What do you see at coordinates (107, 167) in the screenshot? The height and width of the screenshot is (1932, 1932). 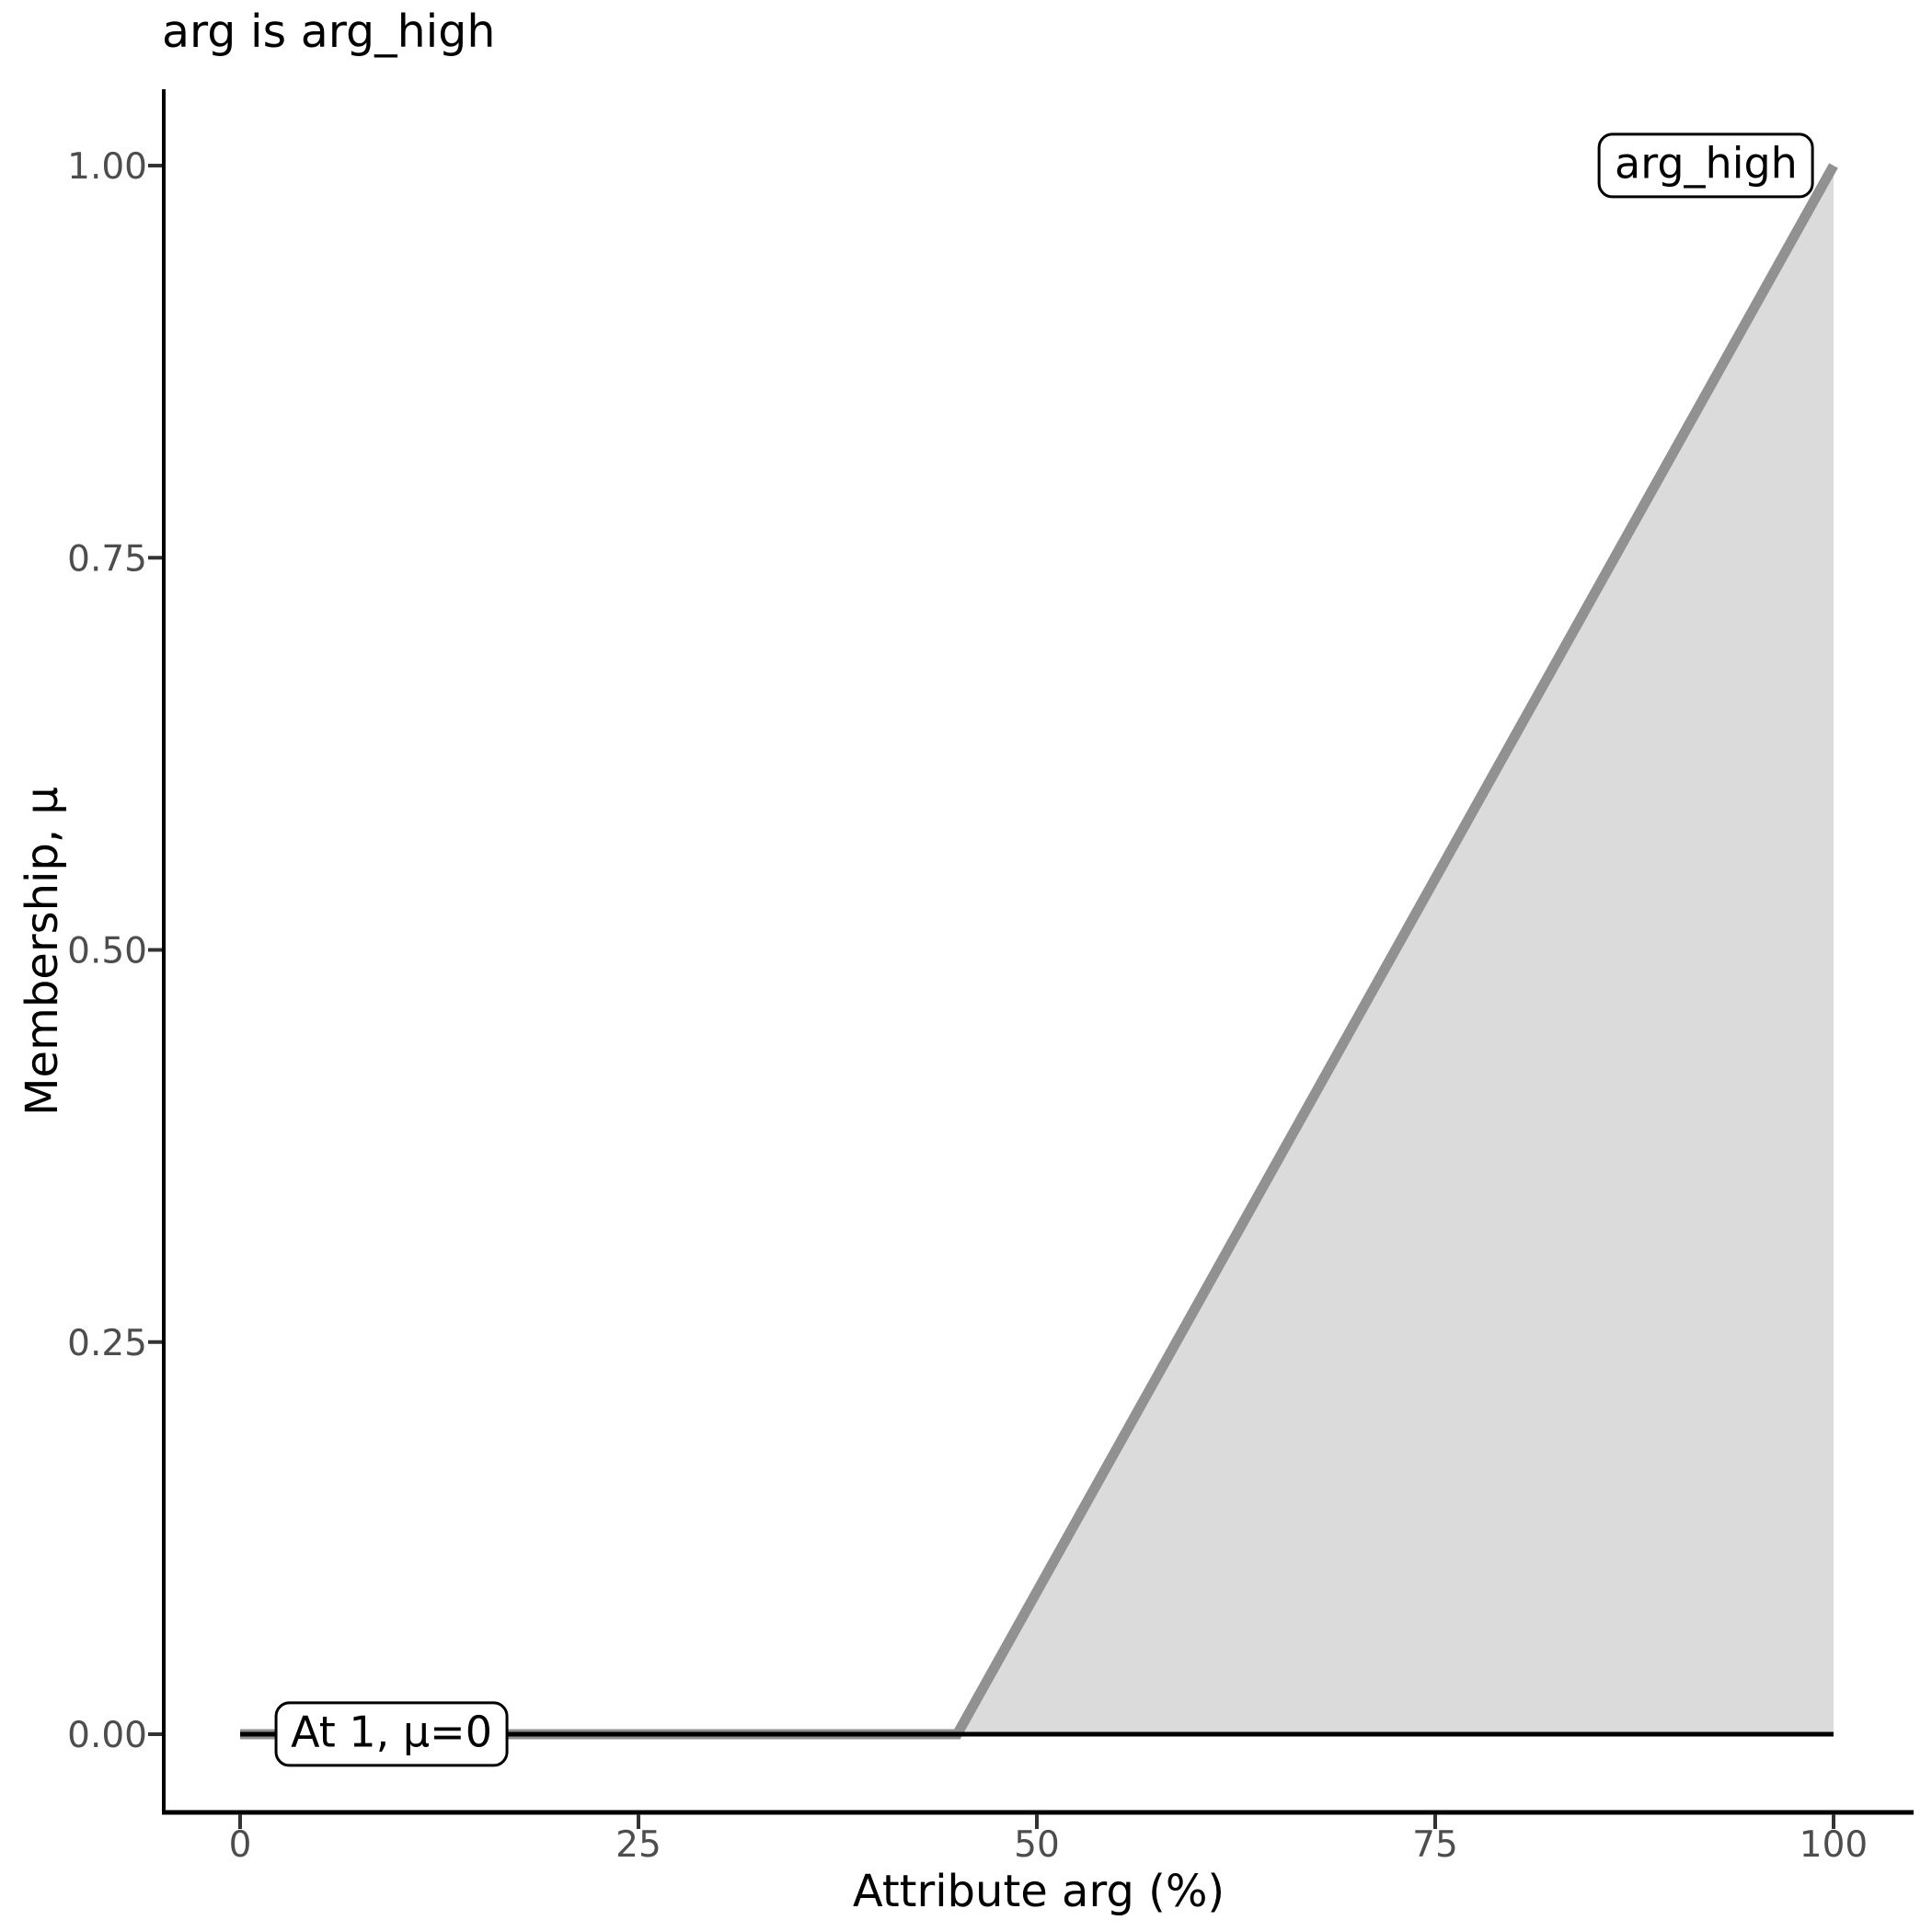 I see `y-tick-label: 1.00` at bounding box center [107, 167].